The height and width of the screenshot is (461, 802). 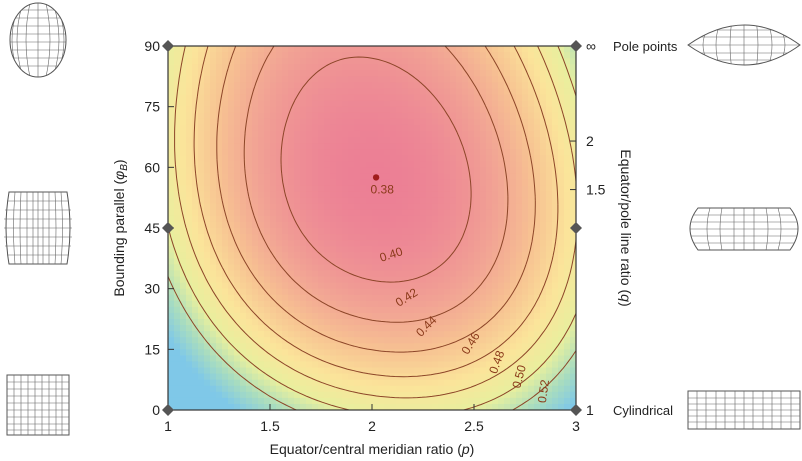 What do you see at coordinates (152, 289) in the screenshot?
I see `y-tick-label: 30` at bounding box center [152, 289].